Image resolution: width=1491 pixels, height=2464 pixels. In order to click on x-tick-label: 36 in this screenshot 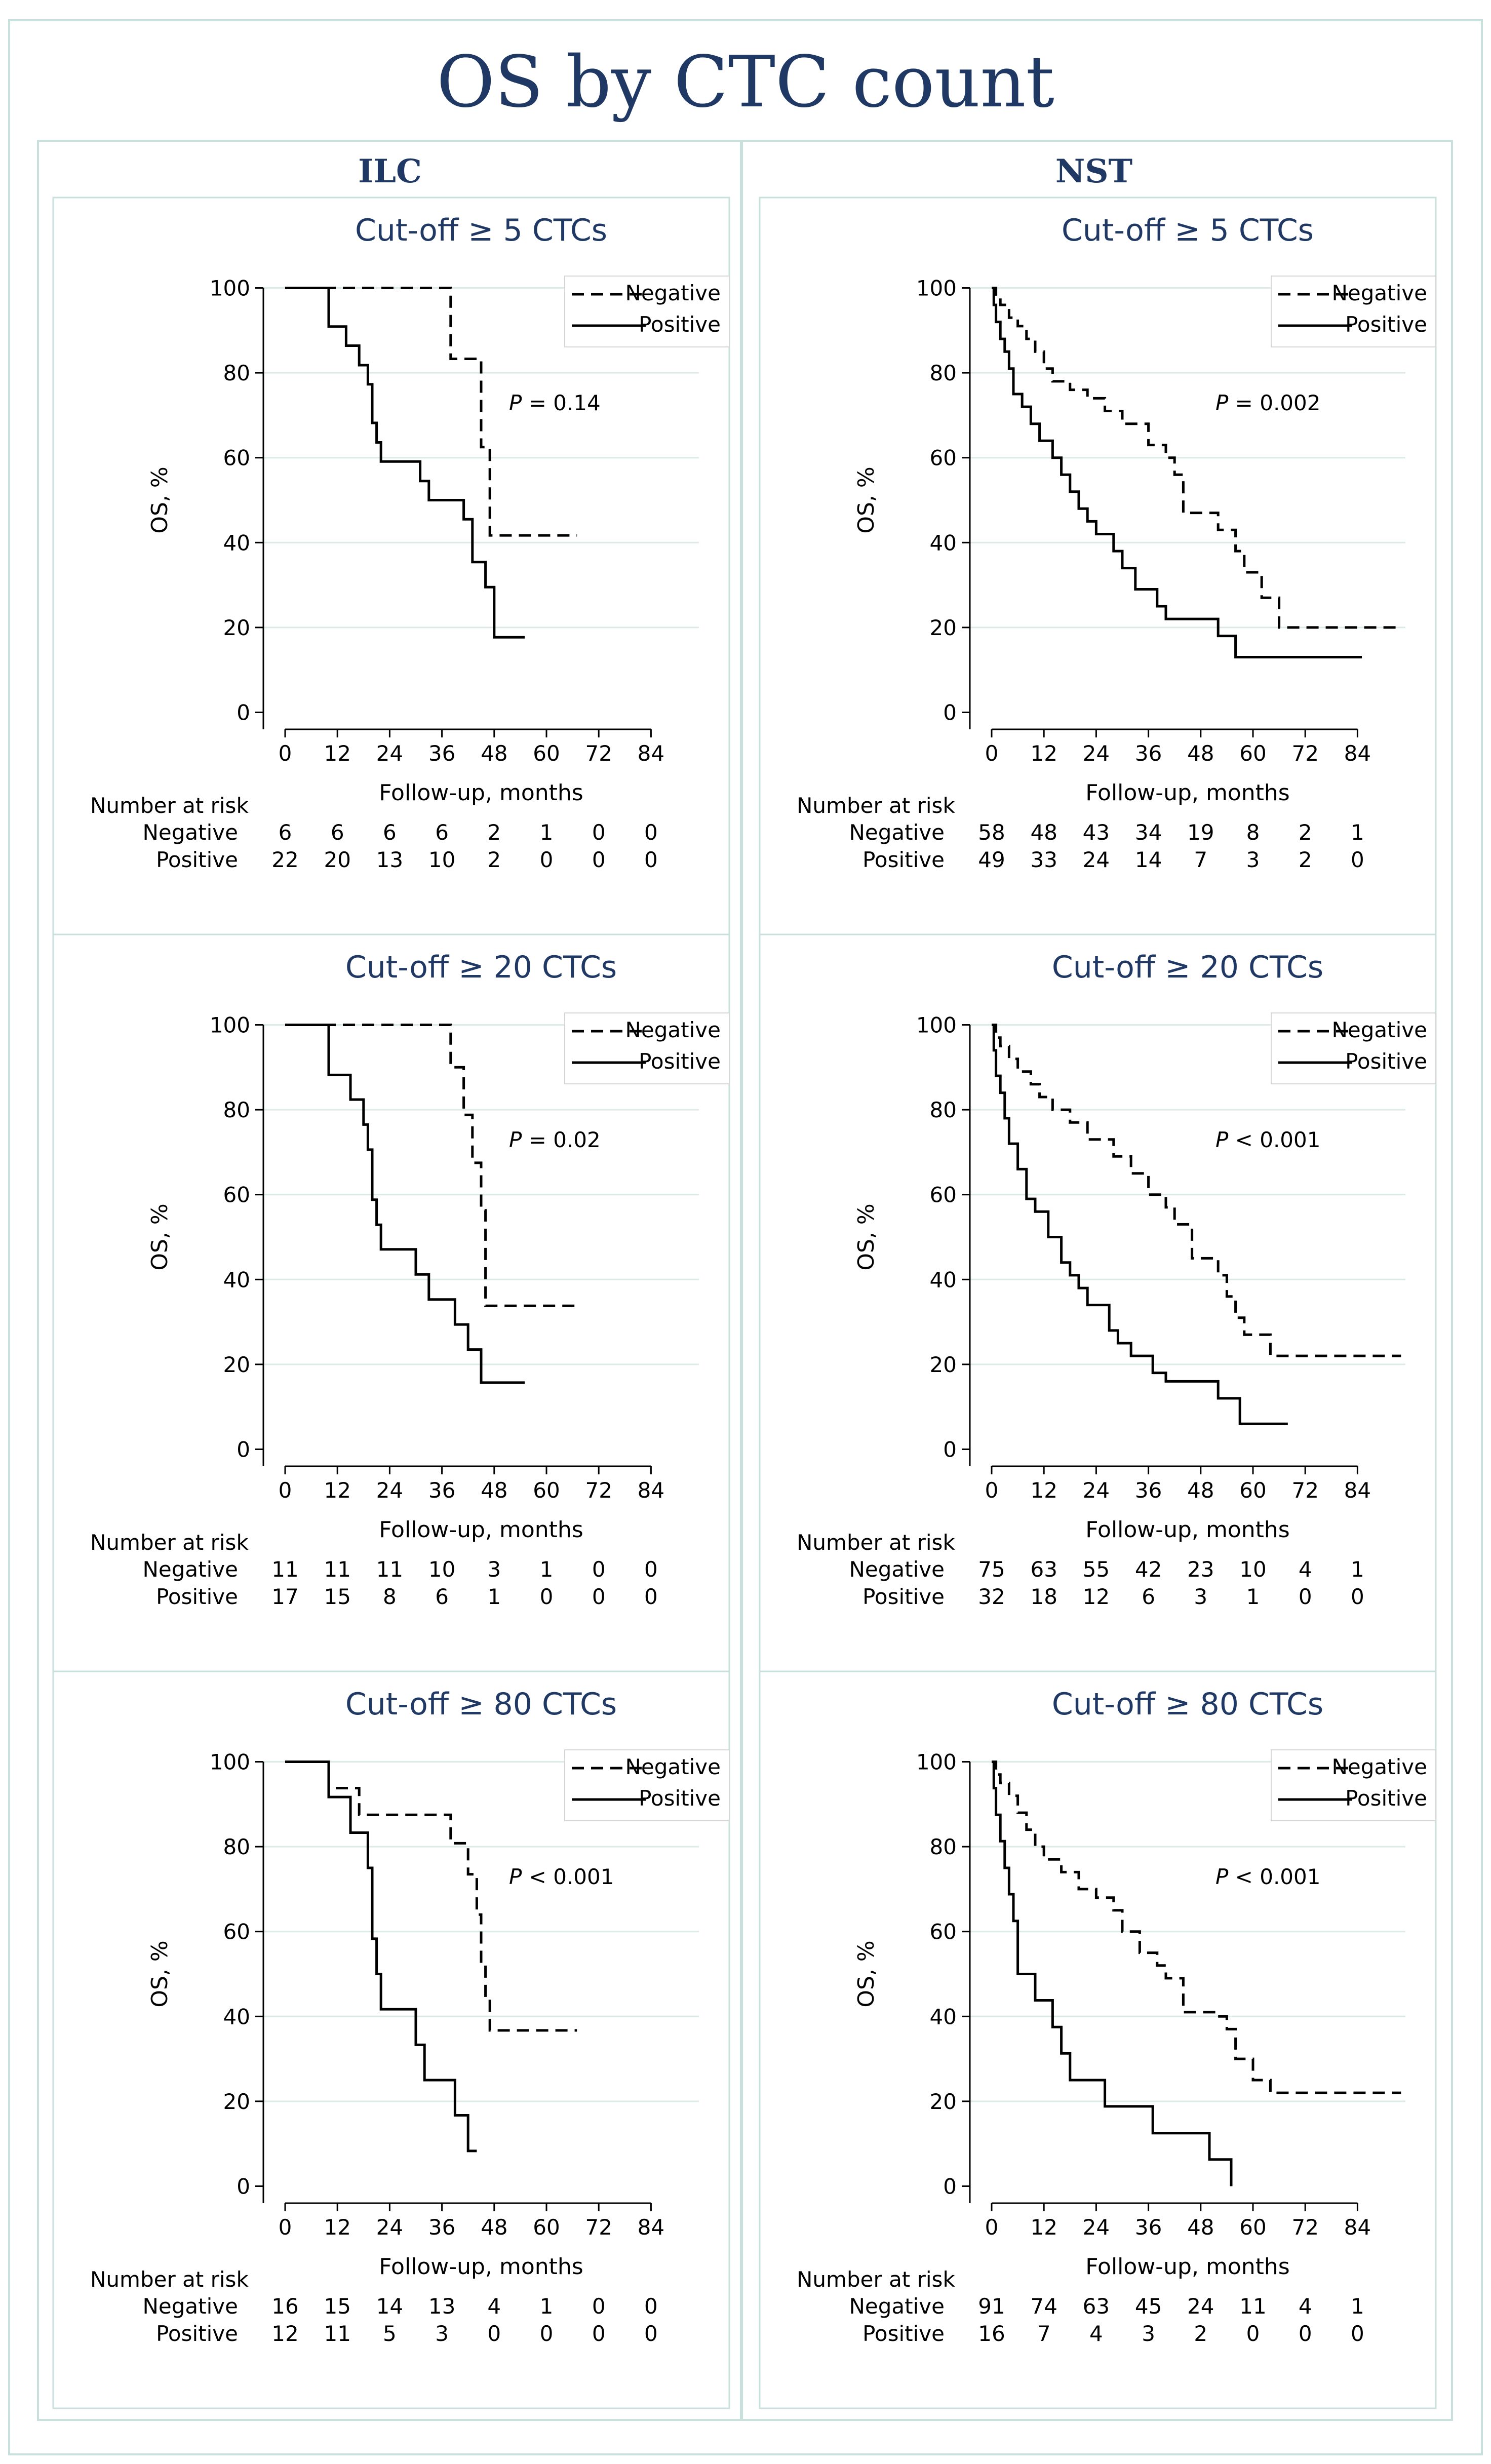, I will do `click(441, 1490)`.